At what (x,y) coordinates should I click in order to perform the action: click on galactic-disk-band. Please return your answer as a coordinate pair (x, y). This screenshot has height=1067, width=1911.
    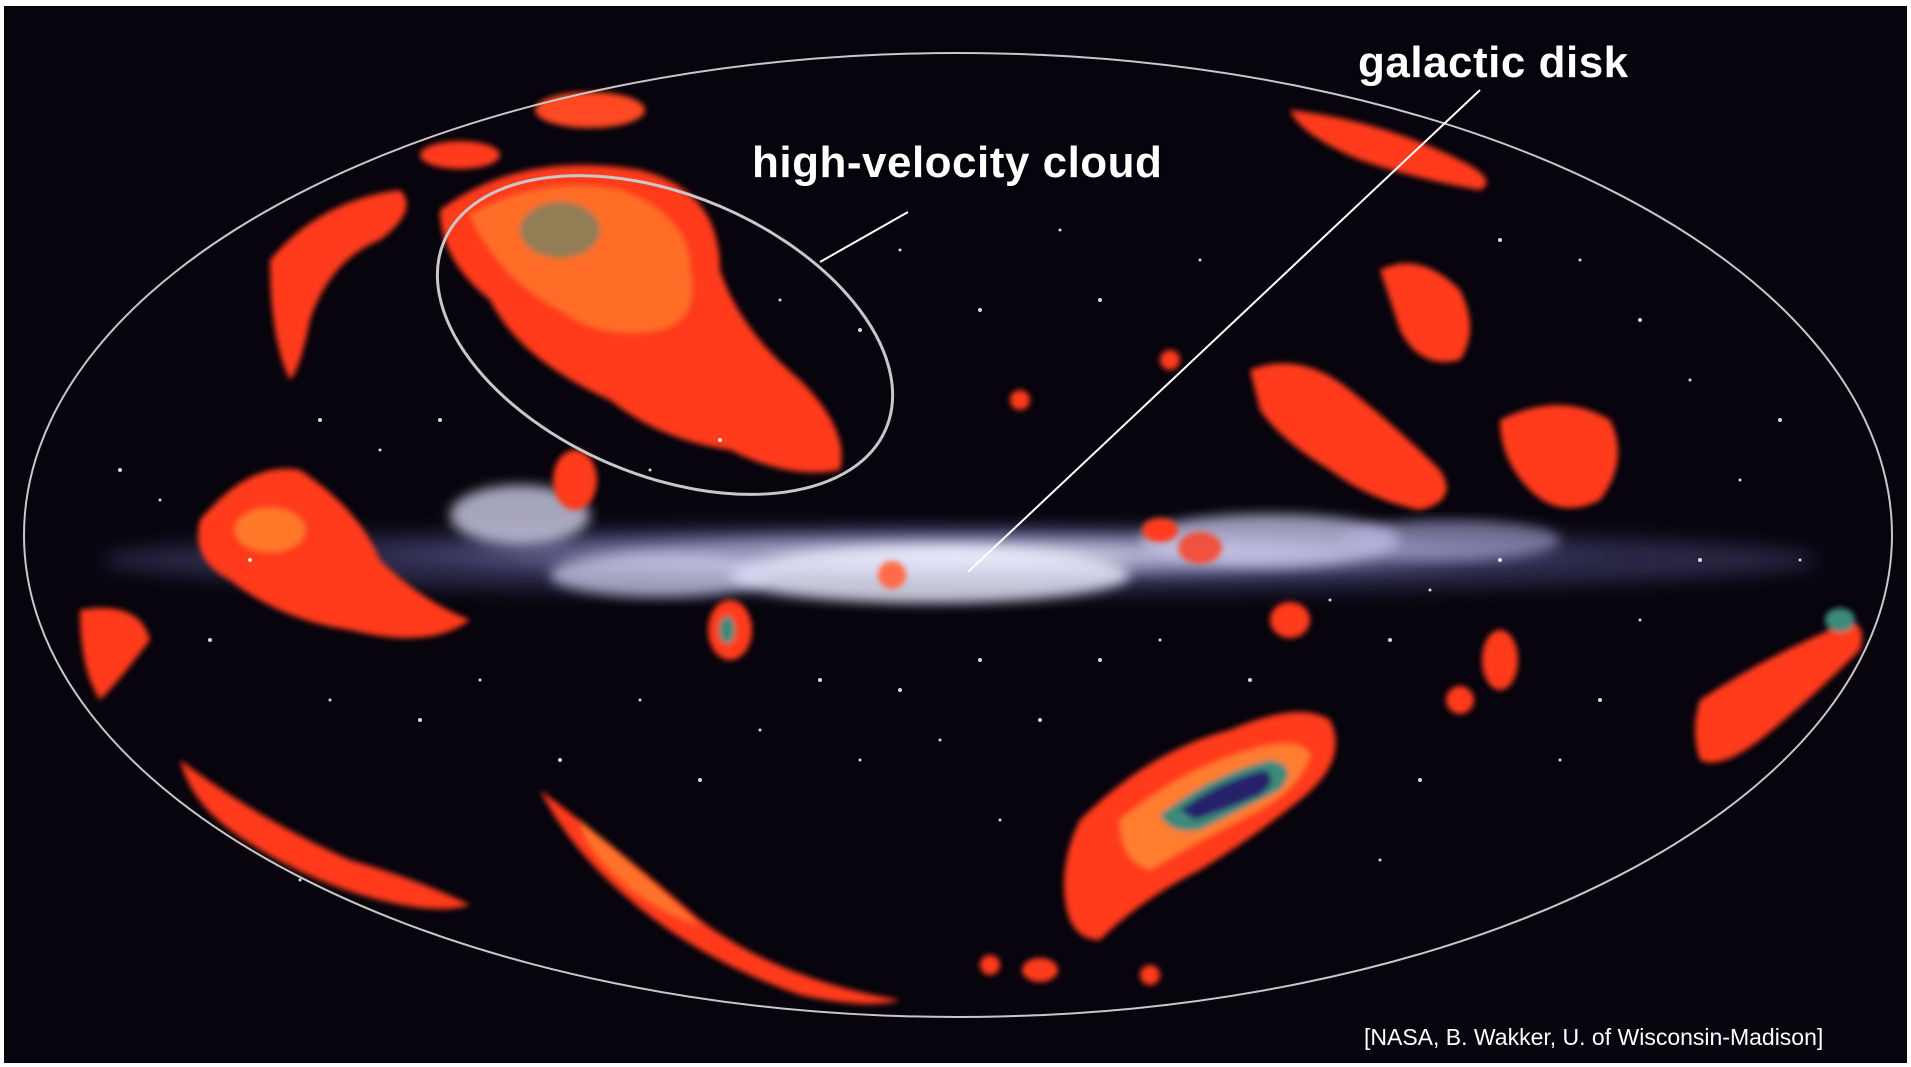
    Looking at the image, I should click on (960, 544).